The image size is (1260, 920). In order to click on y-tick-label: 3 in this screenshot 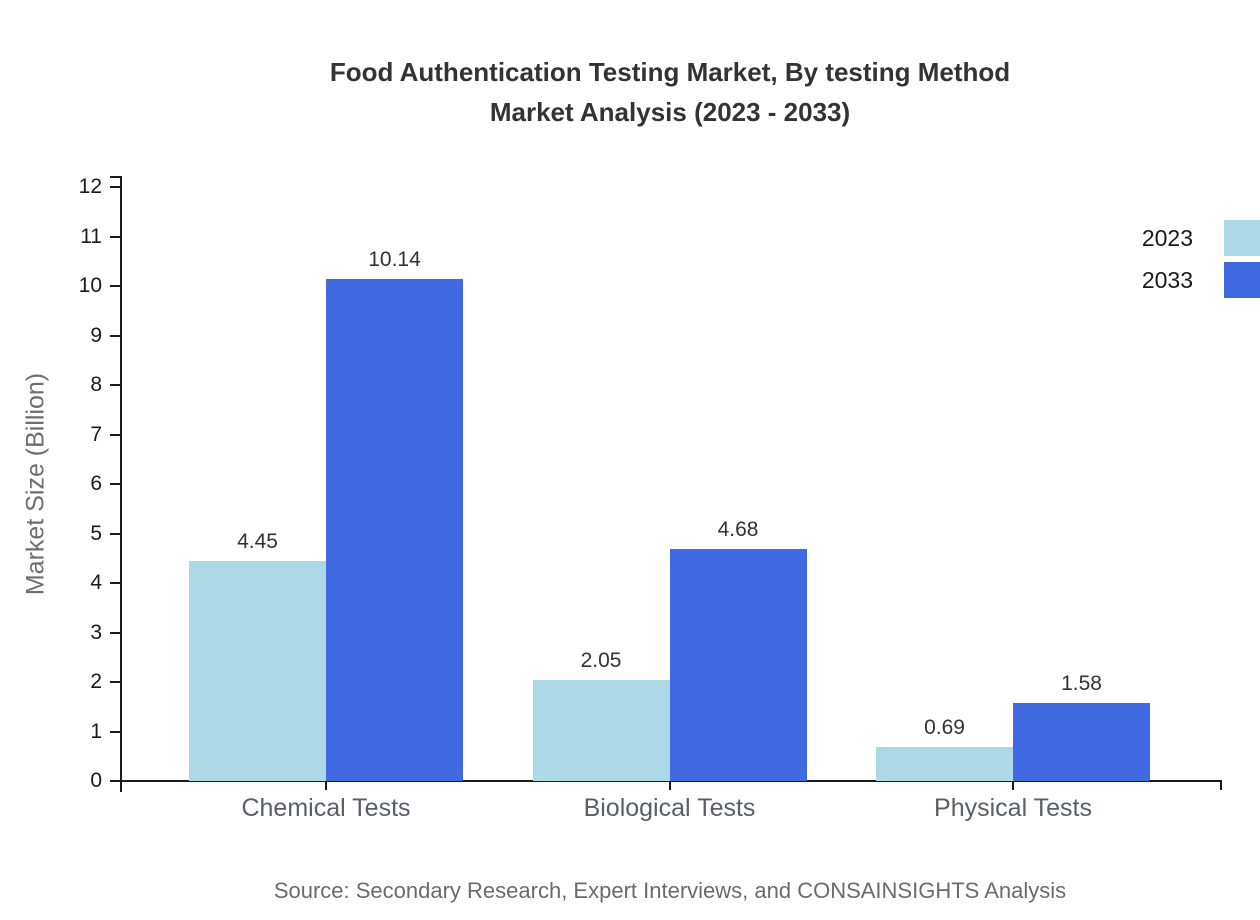, I will do `click(96, 632)`.